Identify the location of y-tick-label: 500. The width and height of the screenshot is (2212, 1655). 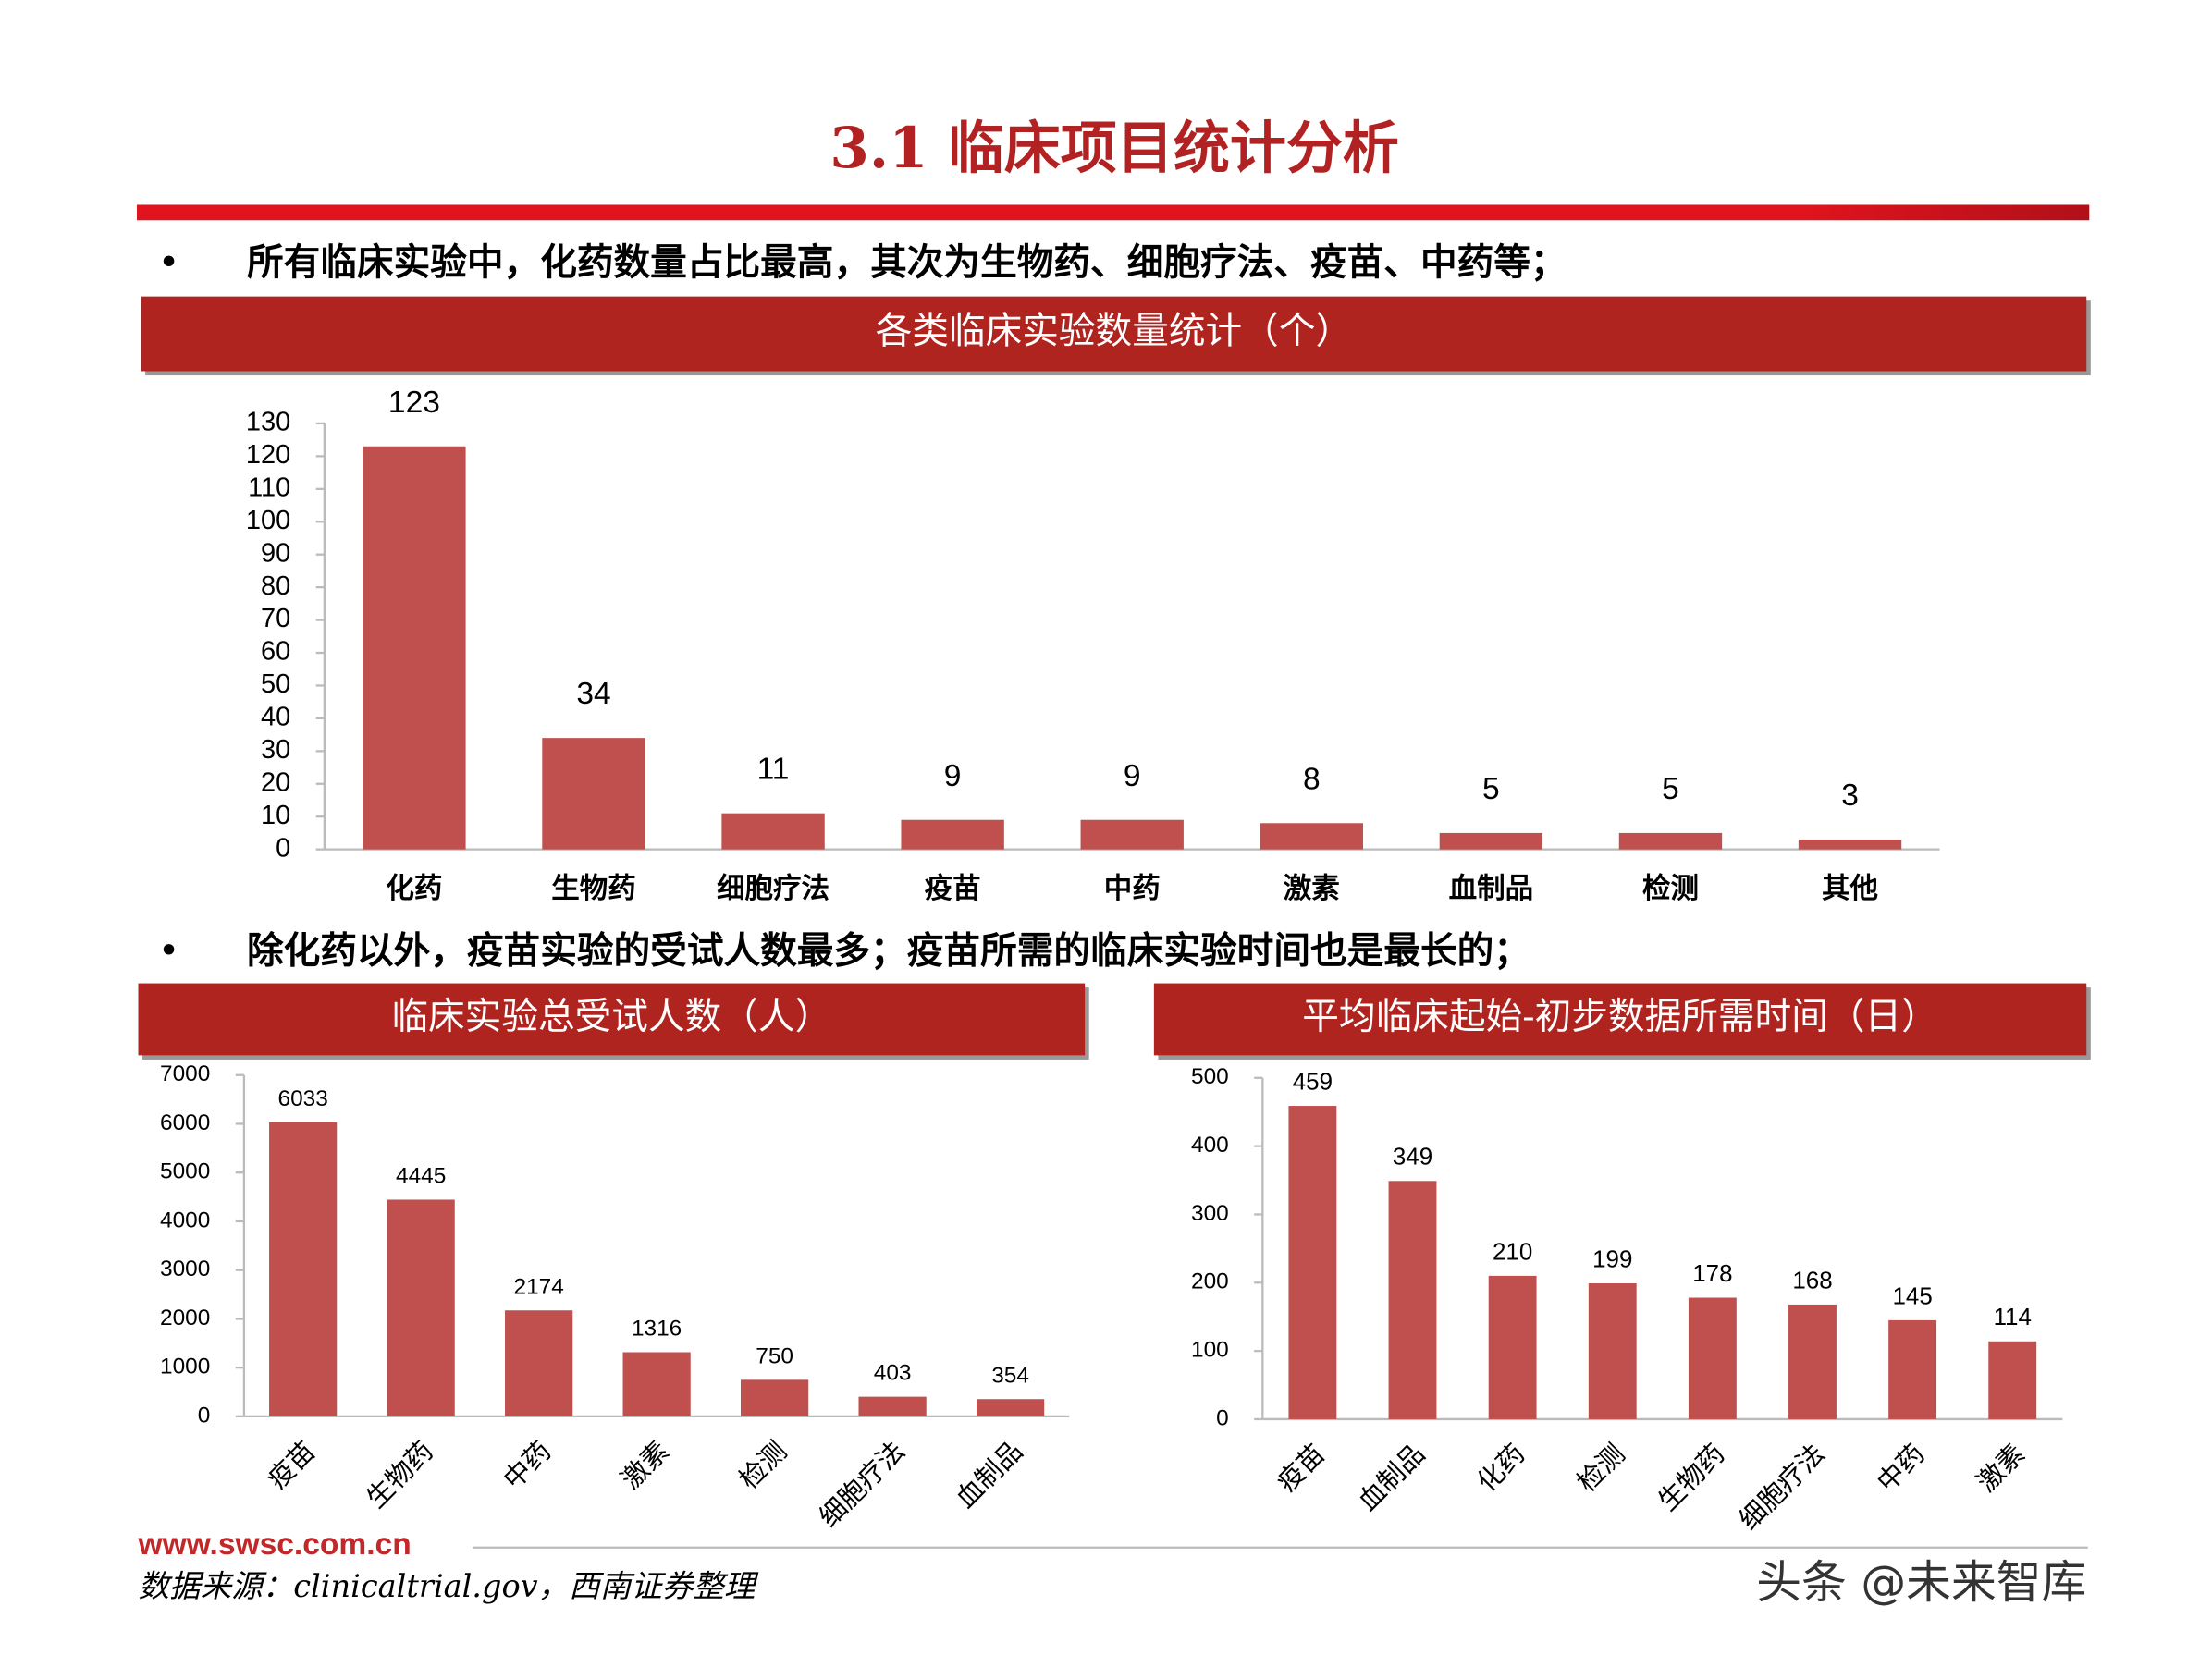
(1210, 1076).